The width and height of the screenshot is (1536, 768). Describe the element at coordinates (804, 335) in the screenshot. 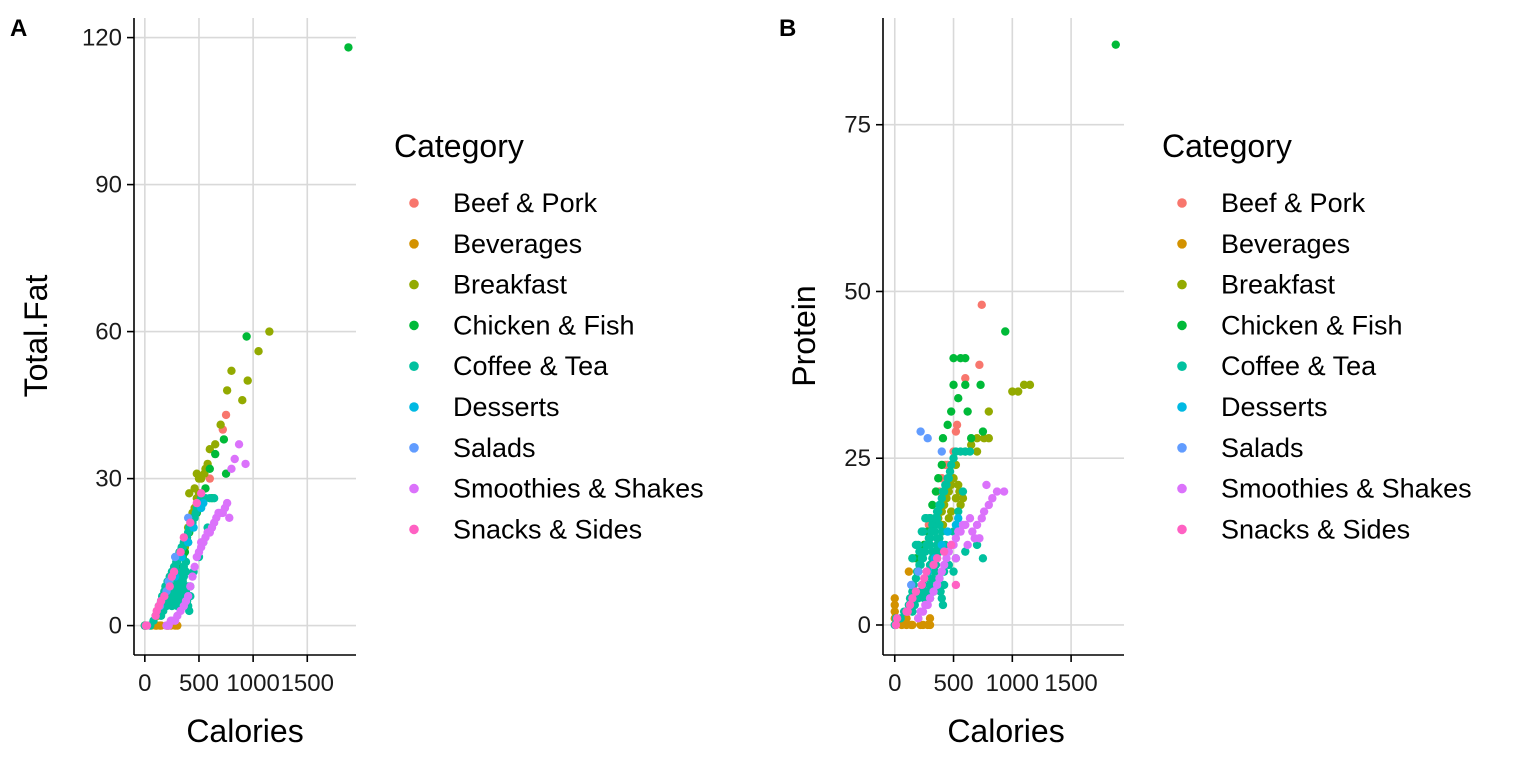

I see `panel-b-y-axis-label: Protein` at that location.